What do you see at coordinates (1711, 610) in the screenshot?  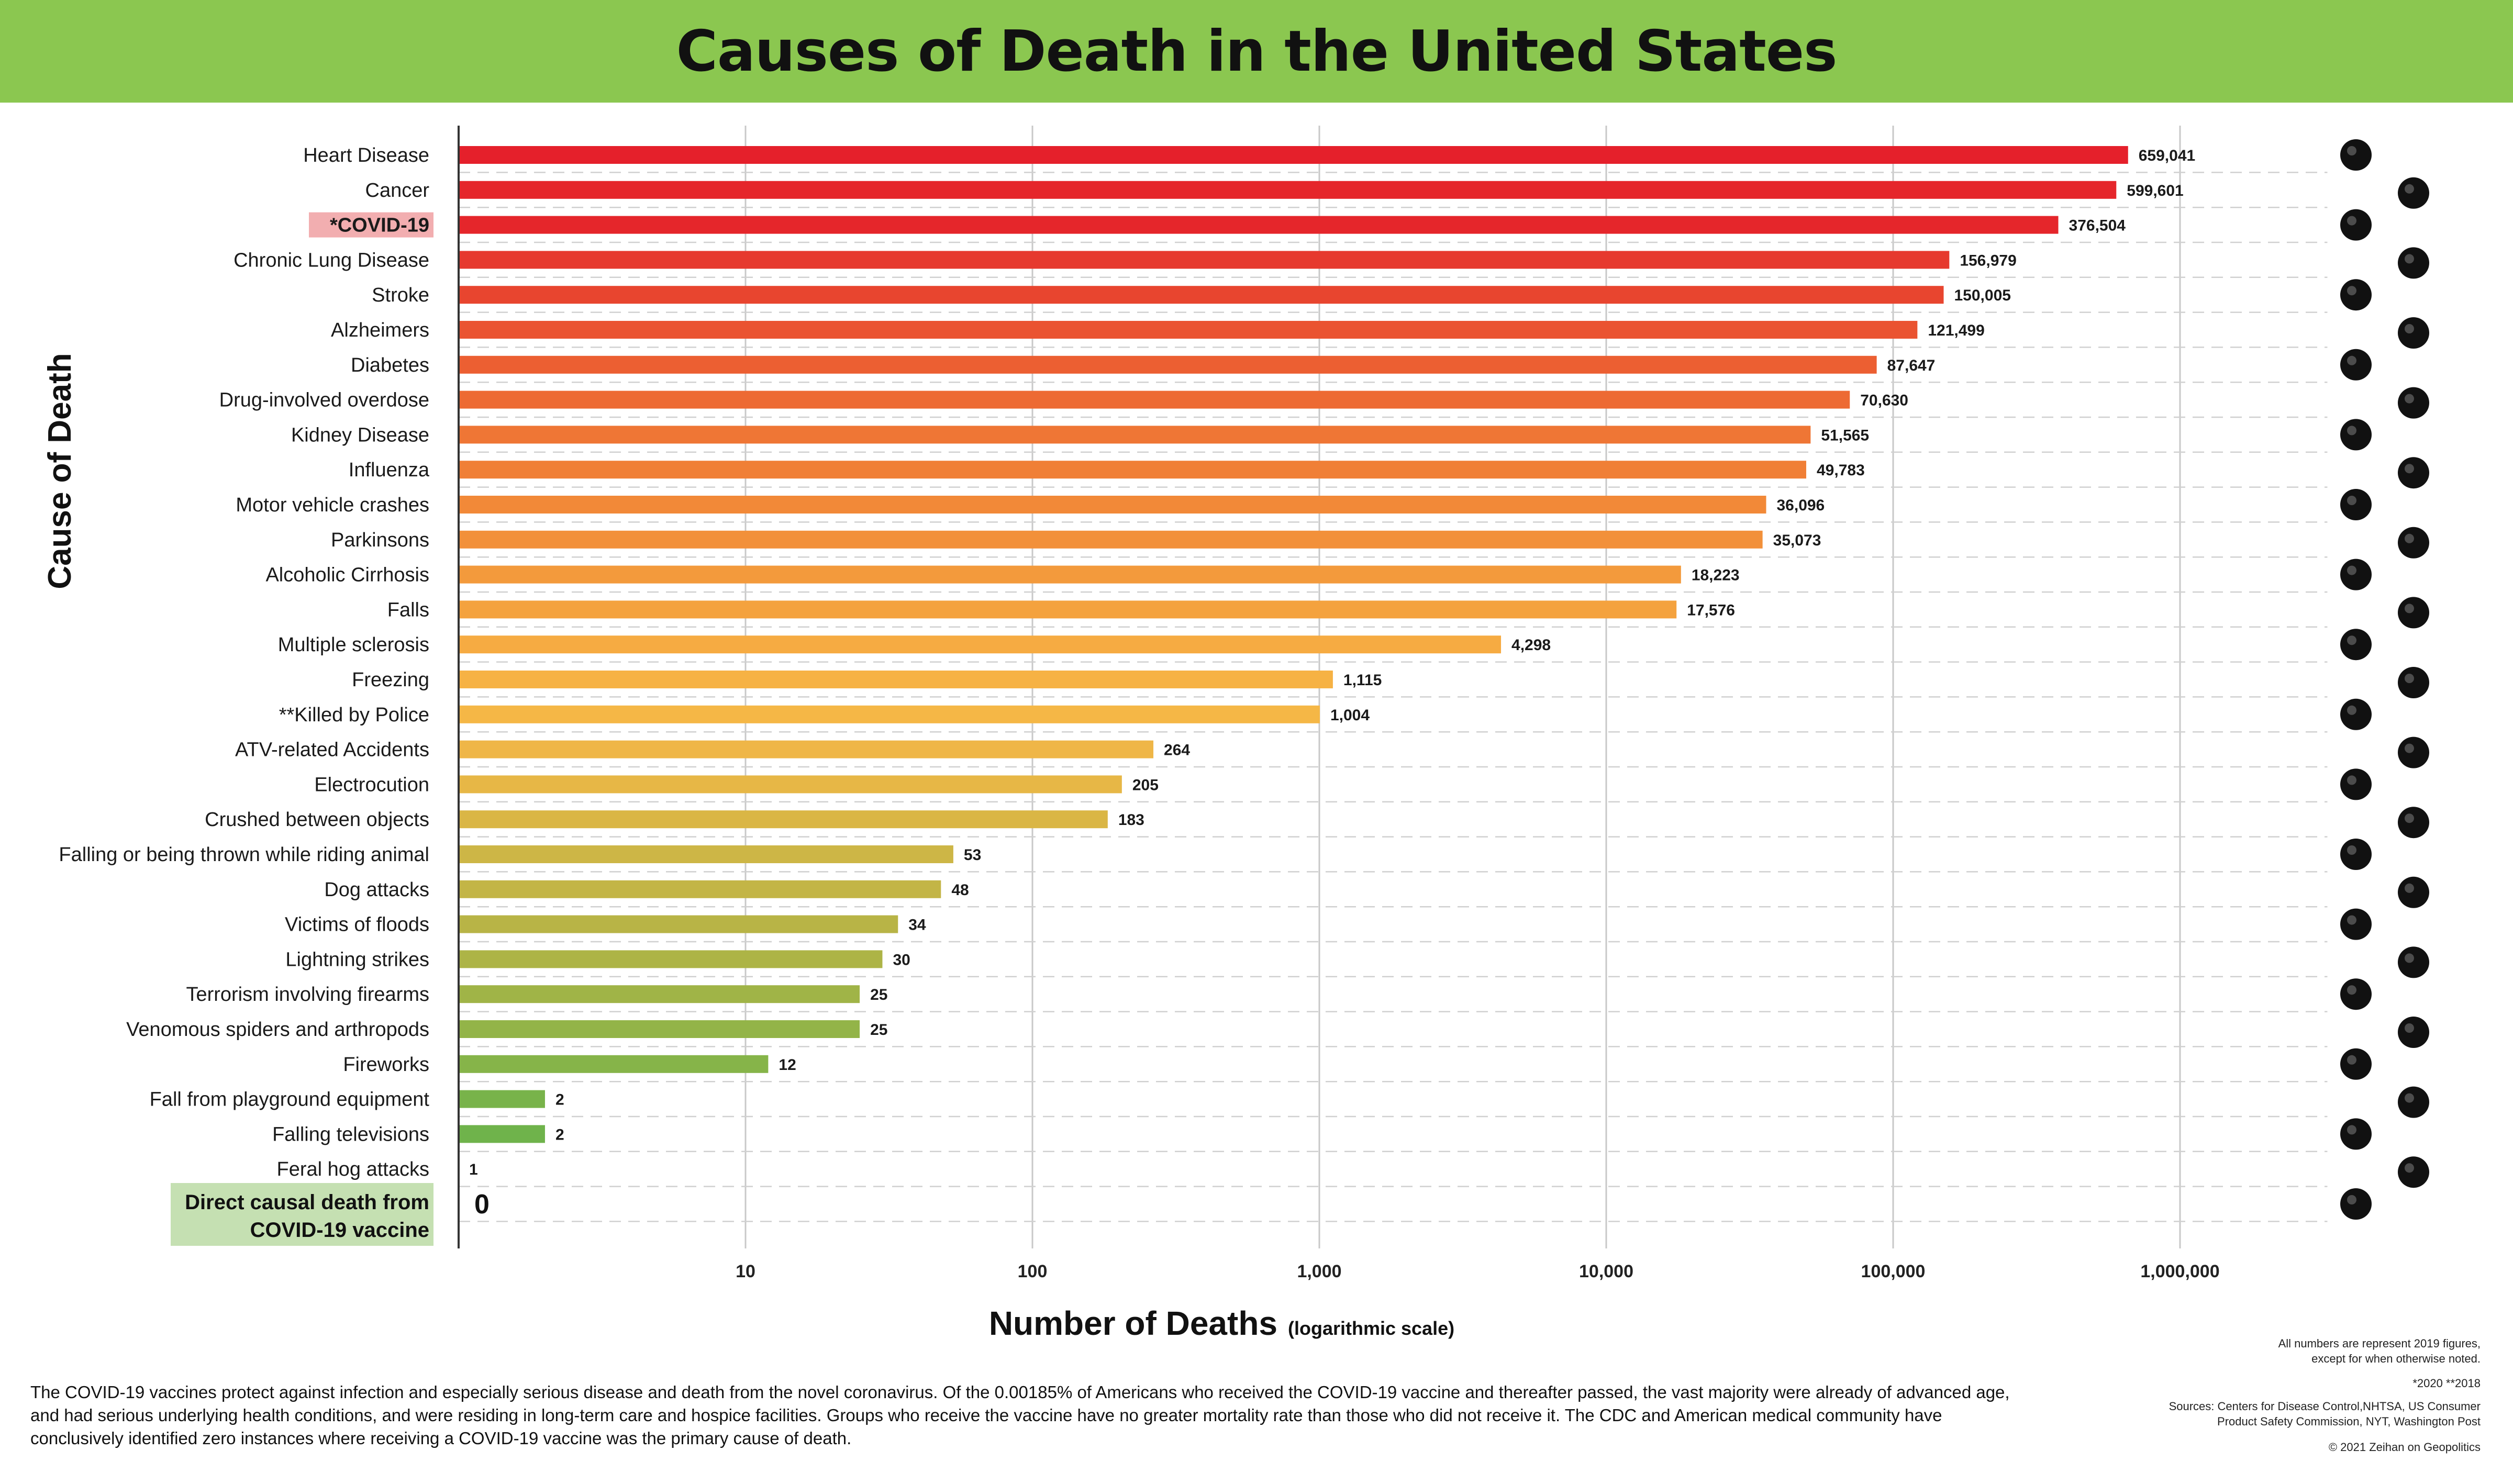 I see `value-label: 17,576` at bounding box center [1711, 610].